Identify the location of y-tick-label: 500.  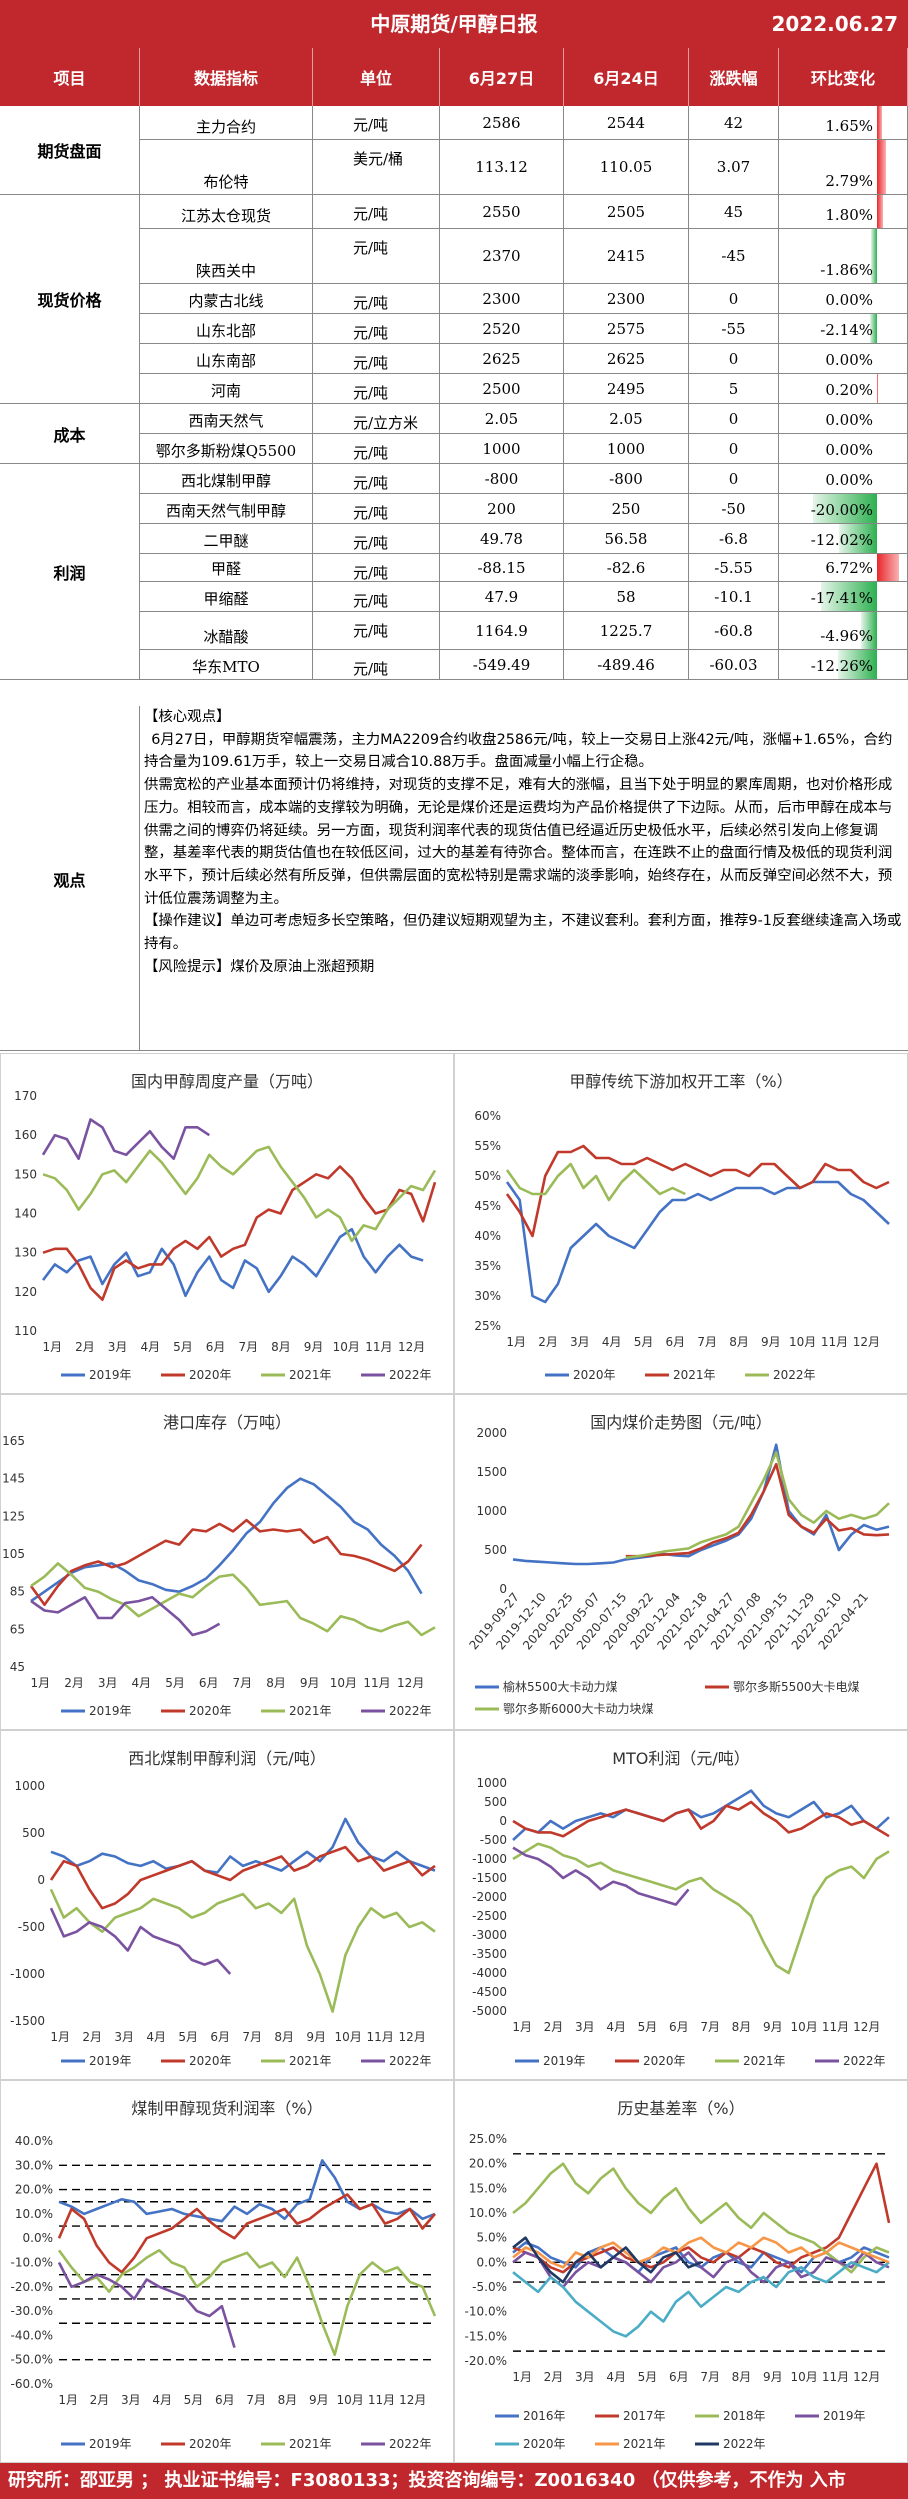
(495, 1550).